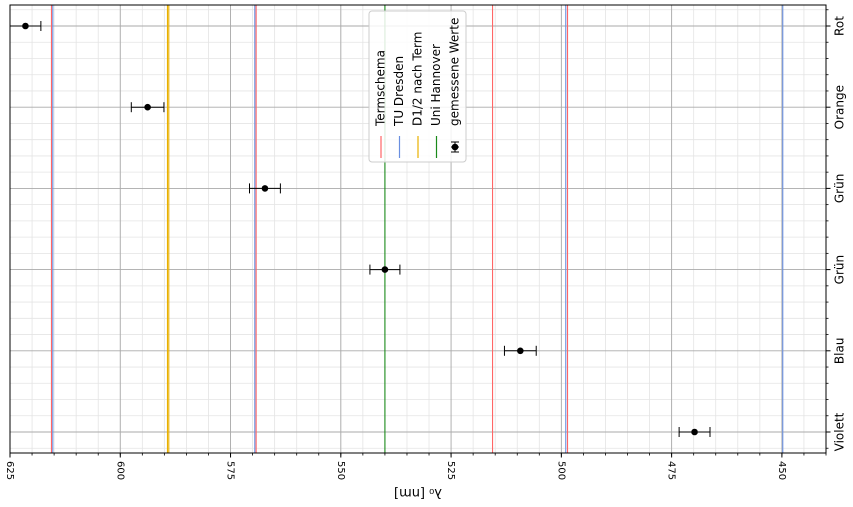  Describe the element at coordinates (671, 470) in the screenshot. I see `x-tick-label: 475` at that location.